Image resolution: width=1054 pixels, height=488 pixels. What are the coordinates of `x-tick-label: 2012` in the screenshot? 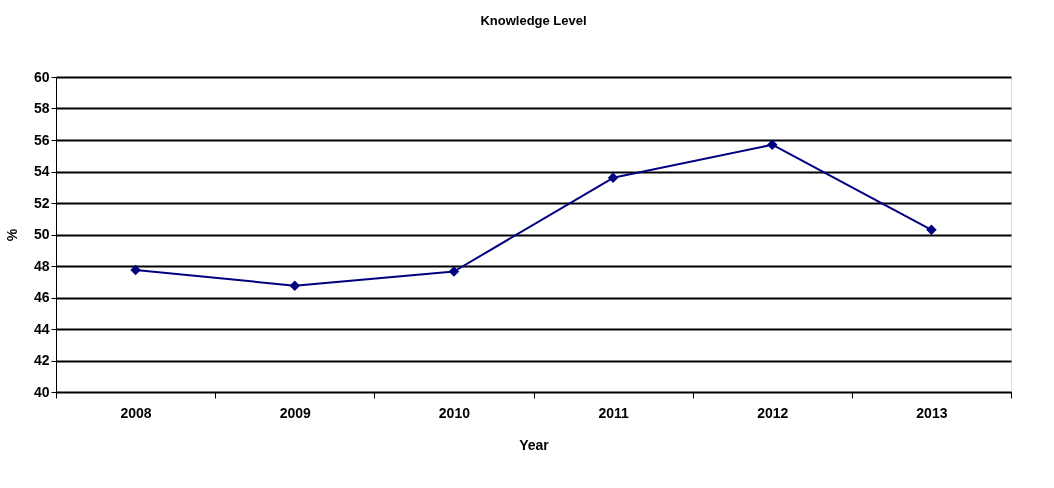 It's located at (773, 412).